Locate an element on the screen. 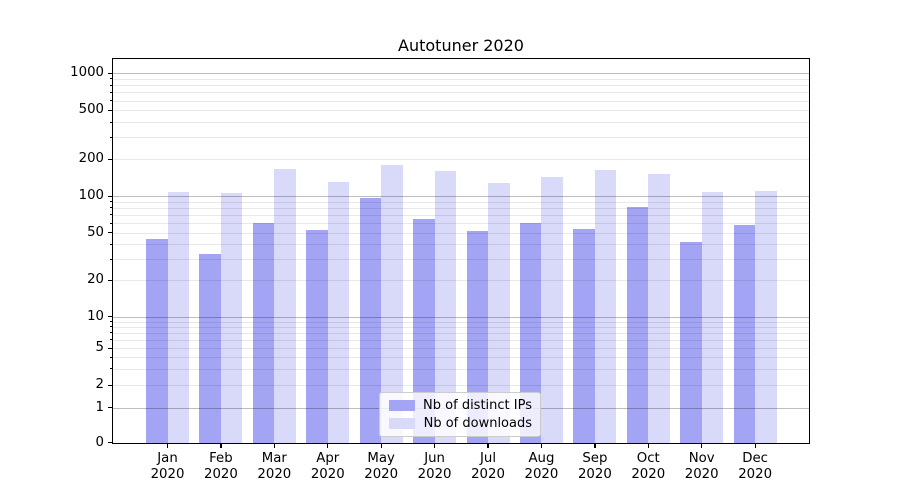  x-tick-label-mar: Mar 2020 is located at coordinates (274, 467).